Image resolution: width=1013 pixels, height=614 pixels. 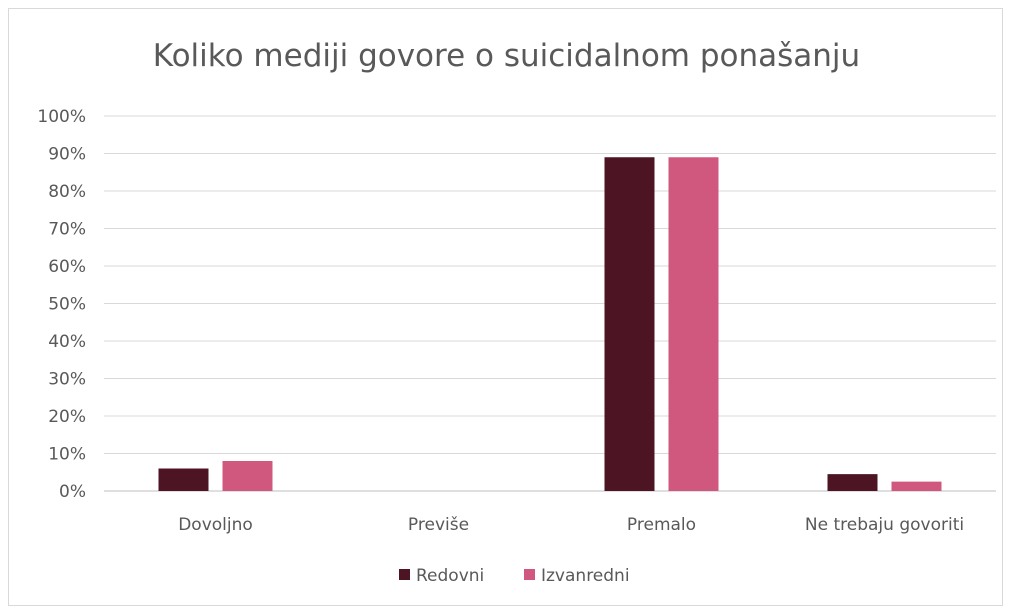 What do you see at coordinates (61, 117) in the screenshot?
I see `y-tick-label: 100%` at bounding box center [61, 117].